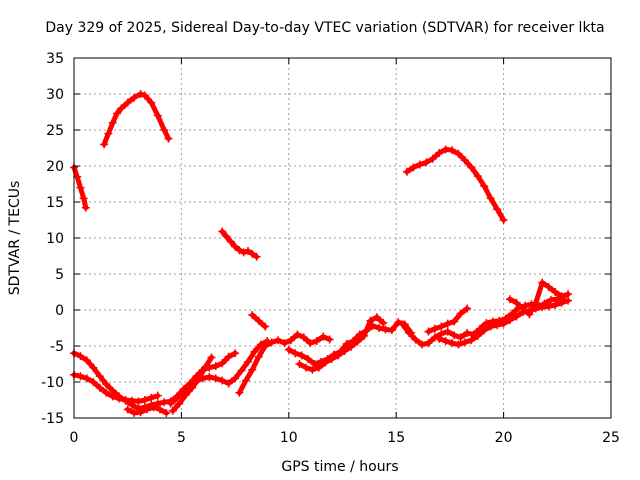  Describe the element at coordinates (57, 347) in the screenshot. I see `y-tick-label: -5` at that location.